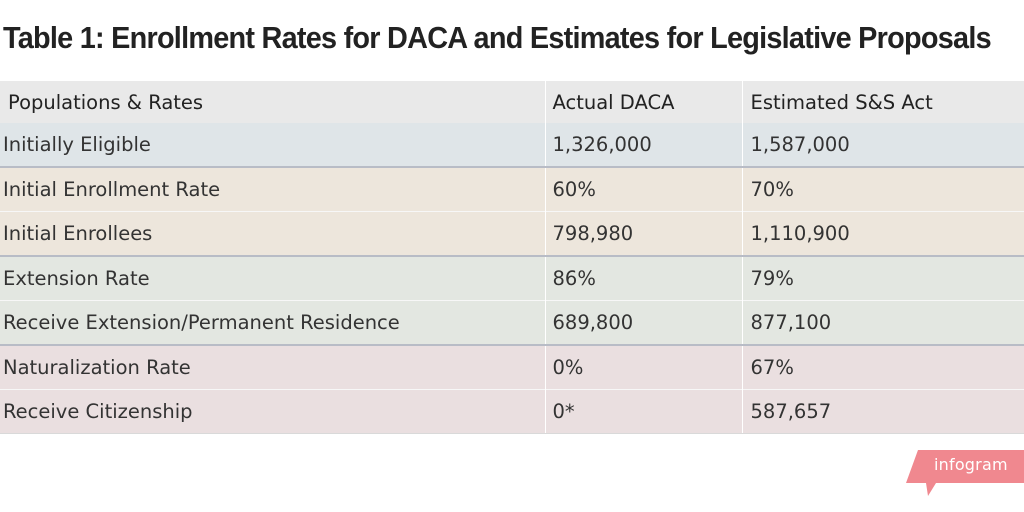 This screenshot has height=512, width=1024. Describe the element at coordinates (273, 367) in the screenshot. I see `row-label: Naturalization Rate` at that location.